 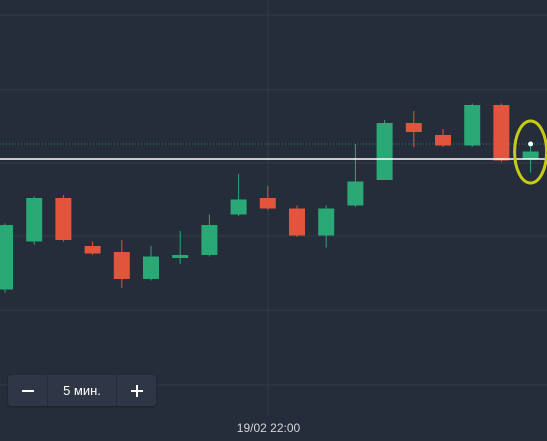 I want to click on current-price-dot, so click(x=531, y=144).